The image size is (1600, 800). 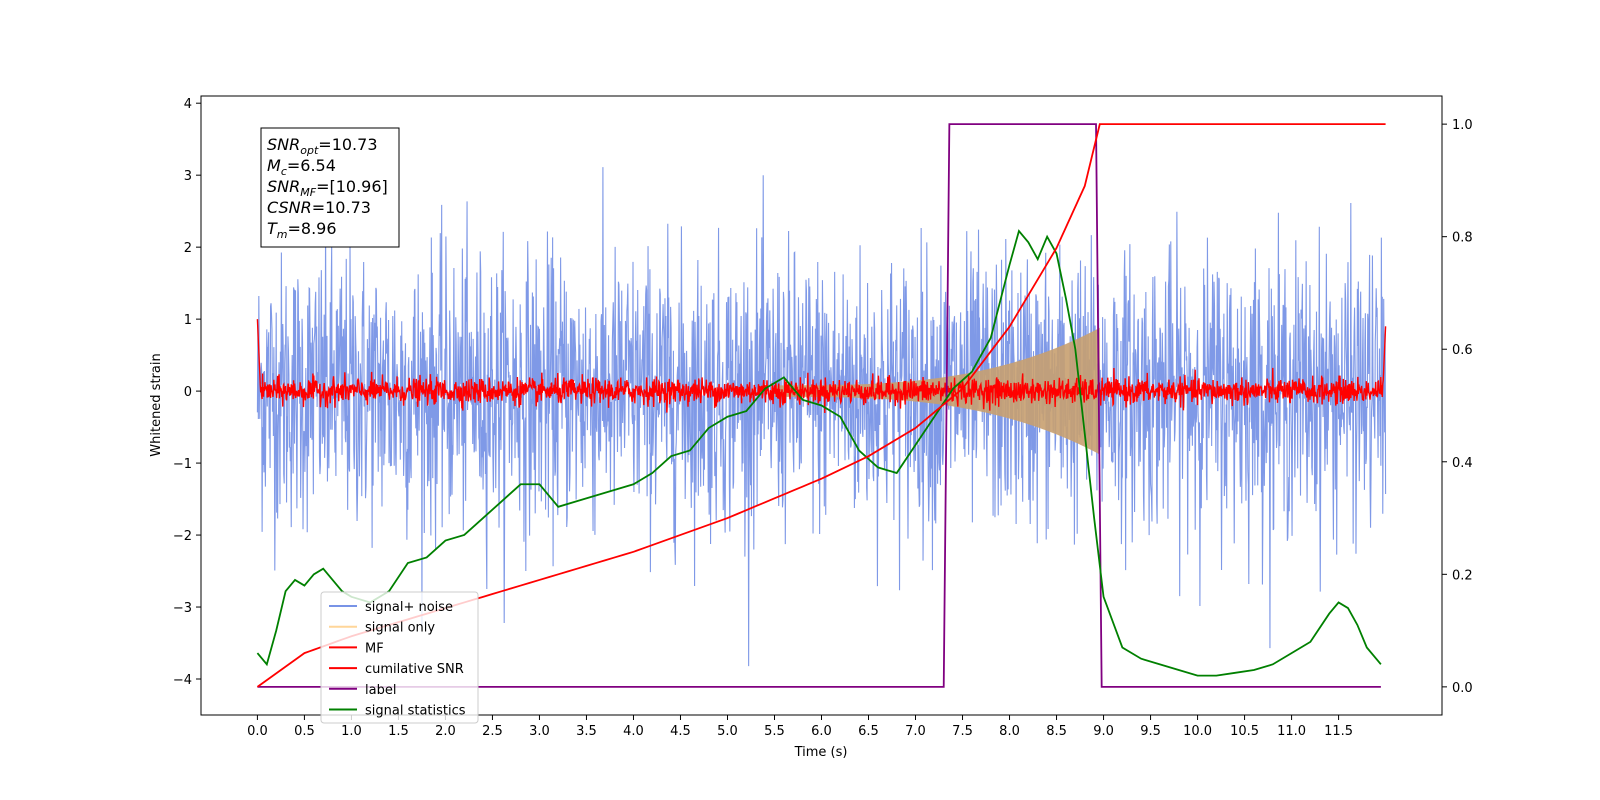 I want to click on x-tick-label: 11.5, so click(x=1338, y=731).